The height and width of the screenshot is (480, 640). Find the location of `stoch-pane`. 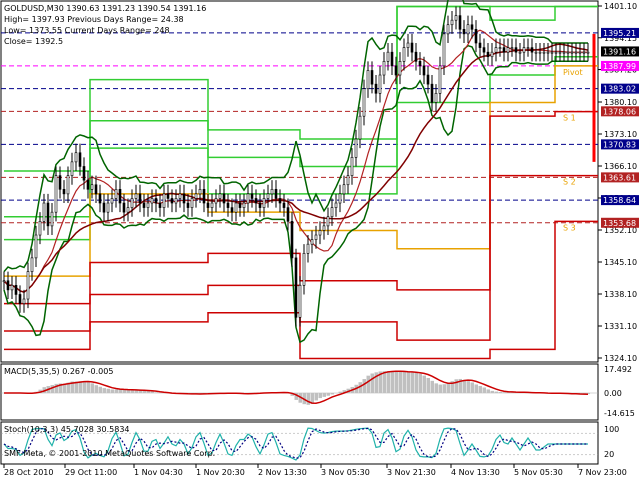

stoch-pane is located at coordinates (299, 444).